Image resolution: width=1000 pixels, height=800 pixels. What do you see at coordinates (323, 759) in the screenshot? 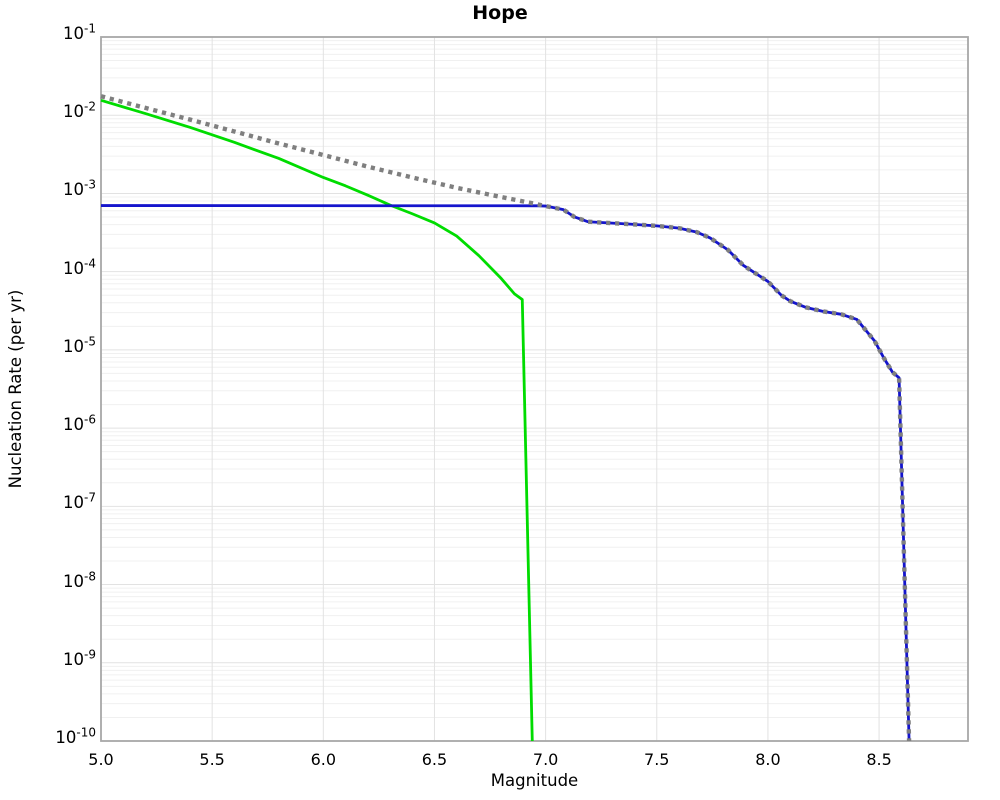
I see `x-tick-label: 6.0` at bounding box center [323, 759].